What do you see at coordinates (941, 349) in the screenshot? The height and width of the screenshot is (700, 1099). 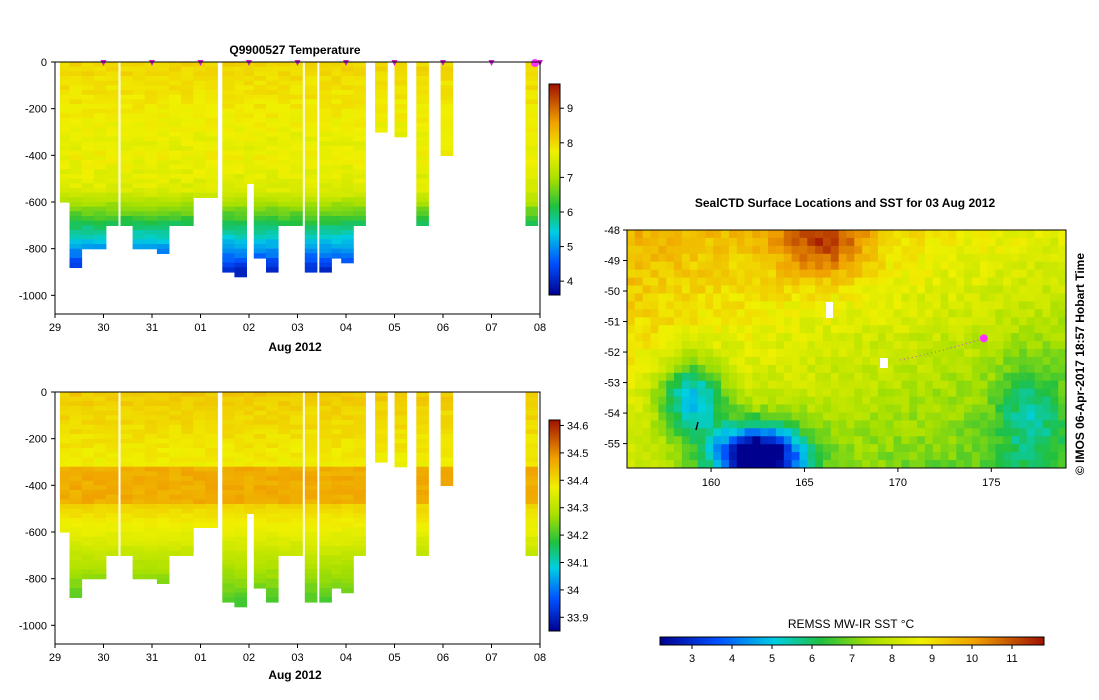 I see `seal-track` at bounding box center [941, 349].